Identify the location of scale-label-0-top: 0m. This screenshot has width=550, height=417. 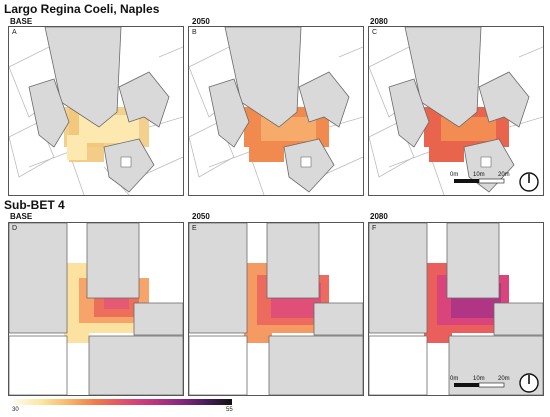
(454, 175).